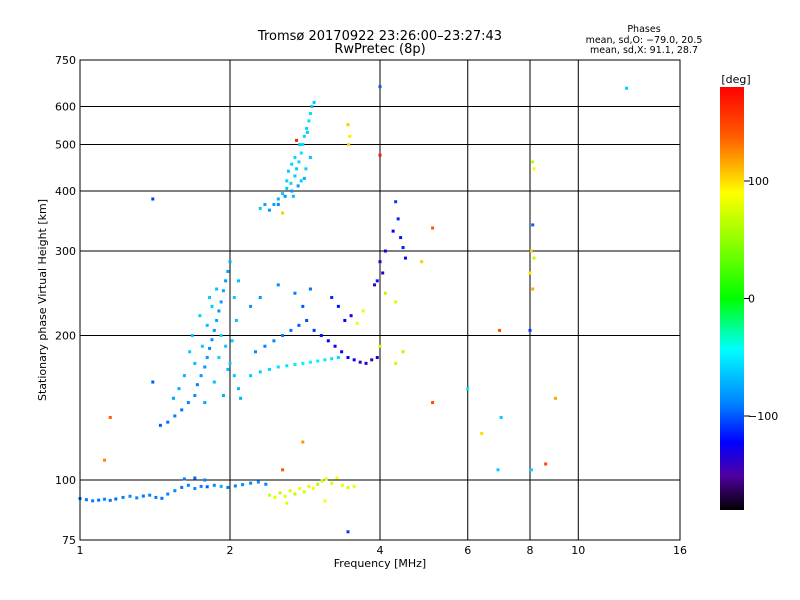 This screenshot has height=600, width=800. What do you see at coordinates (763, 416) in the screenshot?
I see `colorbar-tick-label: −100` at bounding box center [763, 416].